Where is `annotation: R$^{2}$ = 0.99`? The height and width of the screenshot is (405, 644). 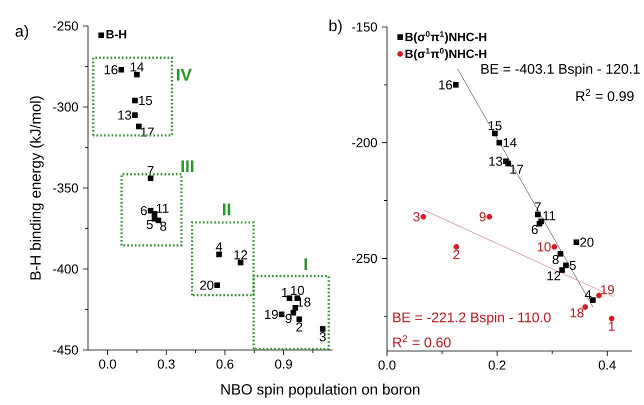 annotation: R$^{2}$ = 0.99 is located at coordinates (605, 95).